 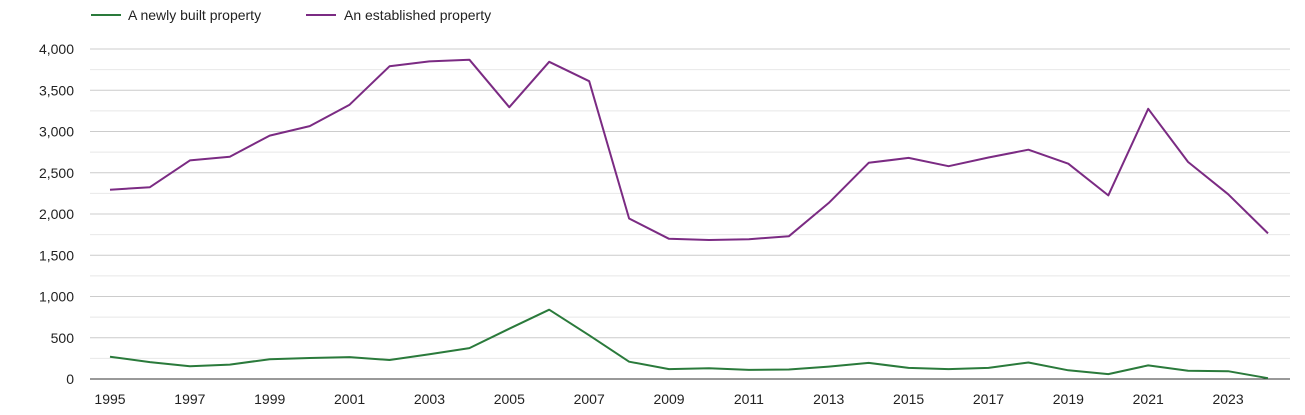 What do you see at coordinates (189, 399) in the screenshot?
I see `x-tick-label: 1997` at bounding box center [189, 399].